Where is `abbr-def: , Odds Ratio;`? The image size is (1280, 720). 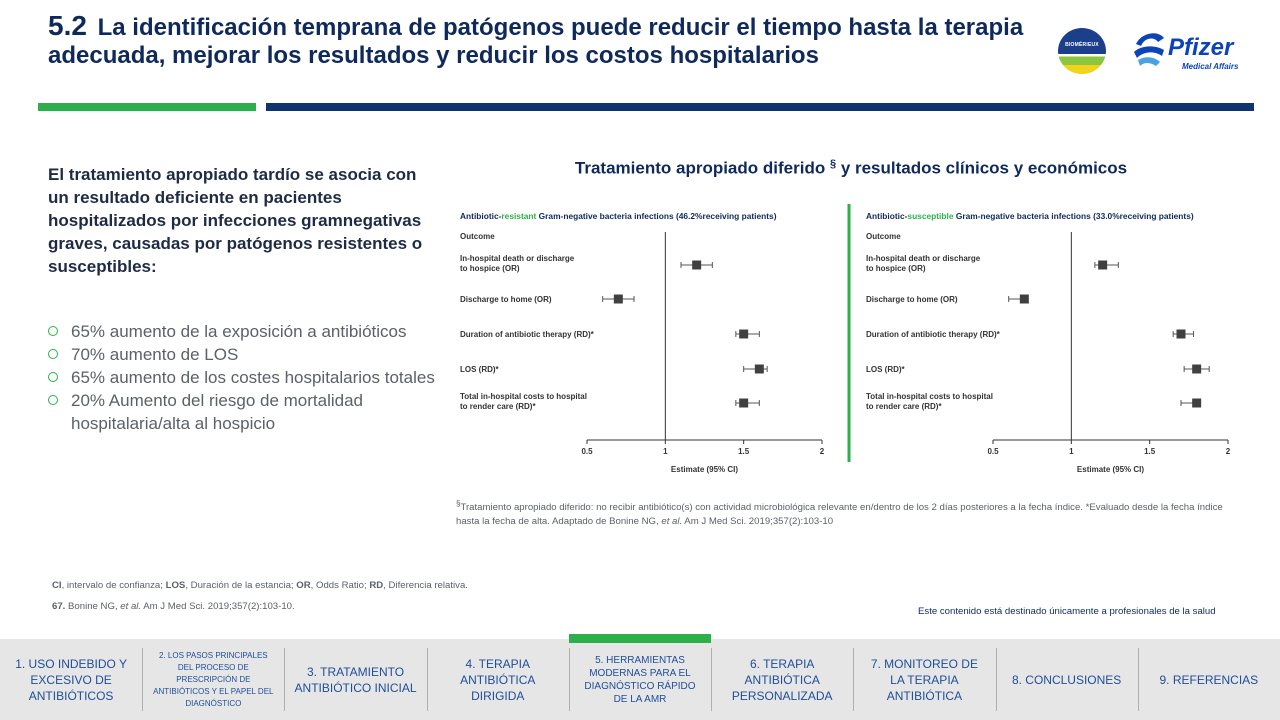 abbr-def: , Odds Ratio; is located at coordinates (340, 585).